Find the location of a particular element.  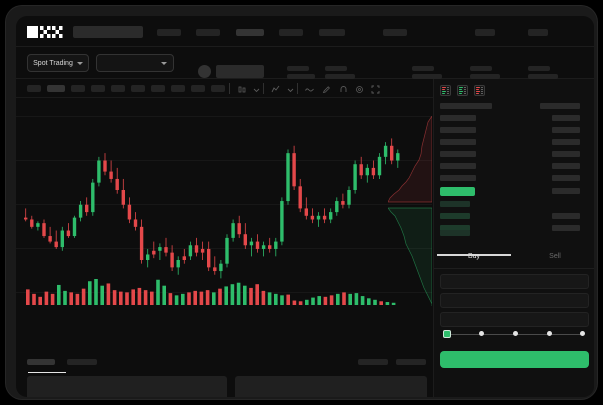

bottom-panel-left is located at coordinates (127, 386).